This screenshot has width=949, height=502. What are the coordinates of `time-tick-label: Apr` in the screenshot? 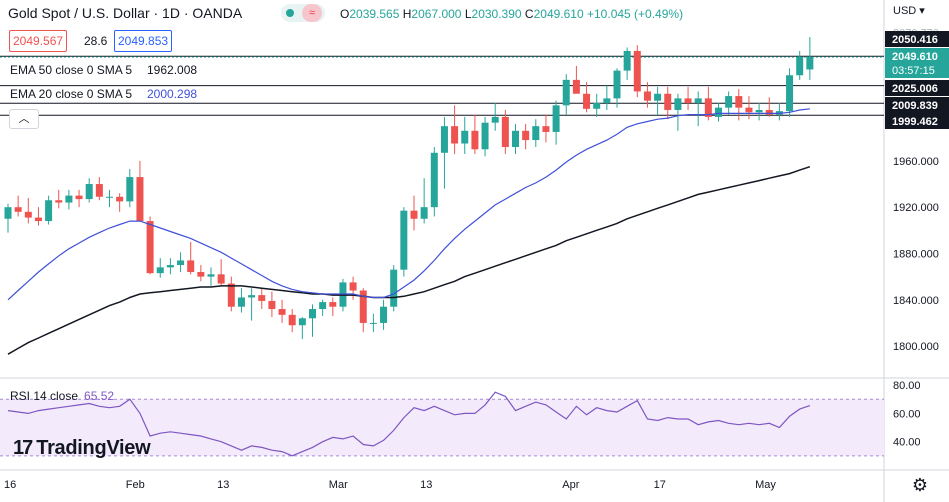 It's located at (570, 485).